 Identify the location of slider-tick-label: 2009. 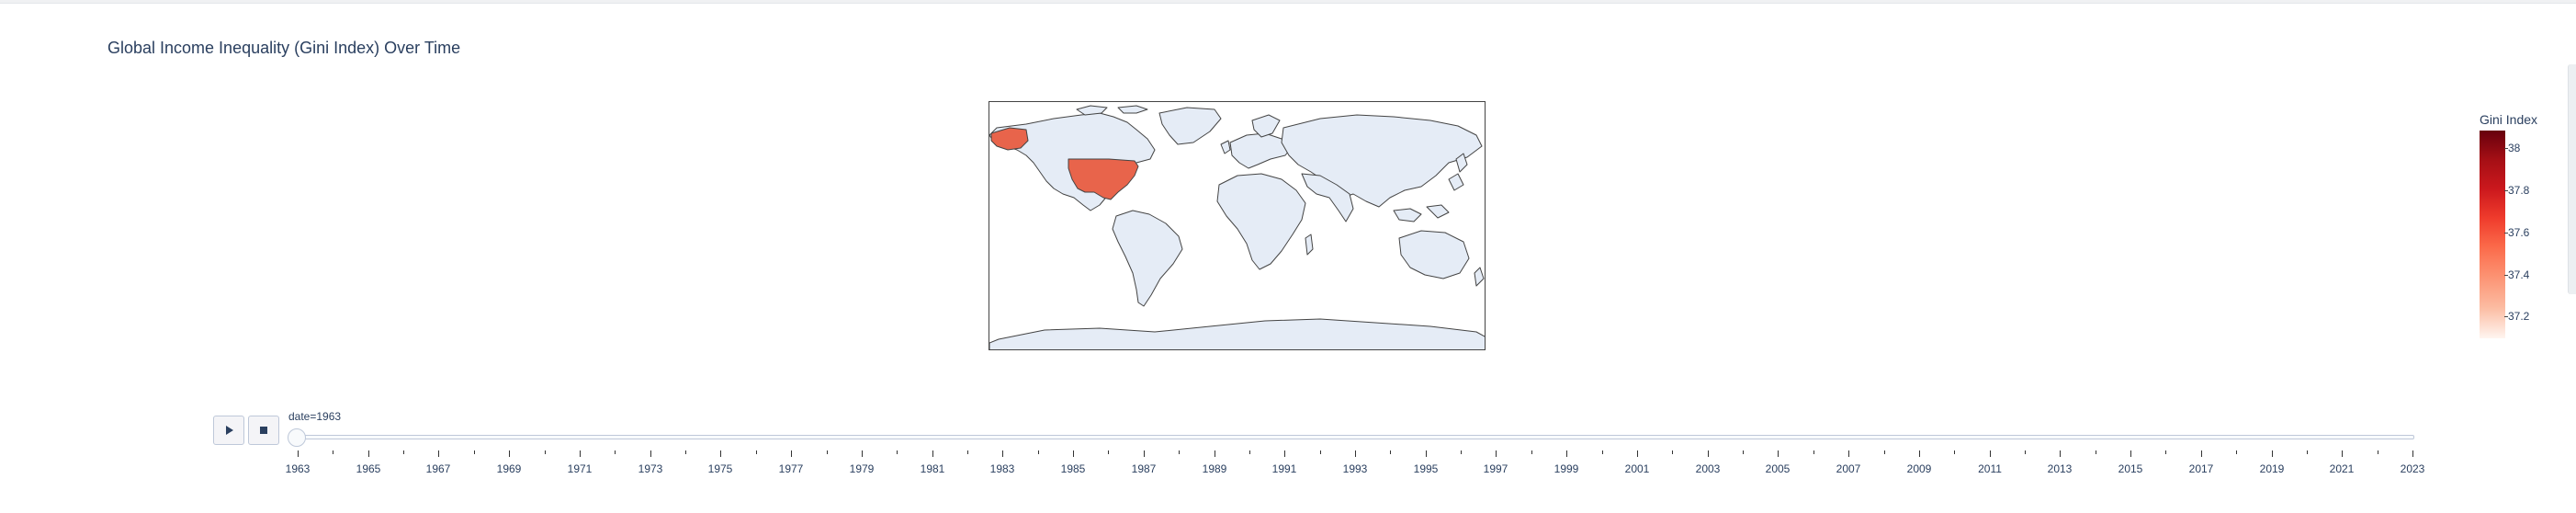
(1919, 468).